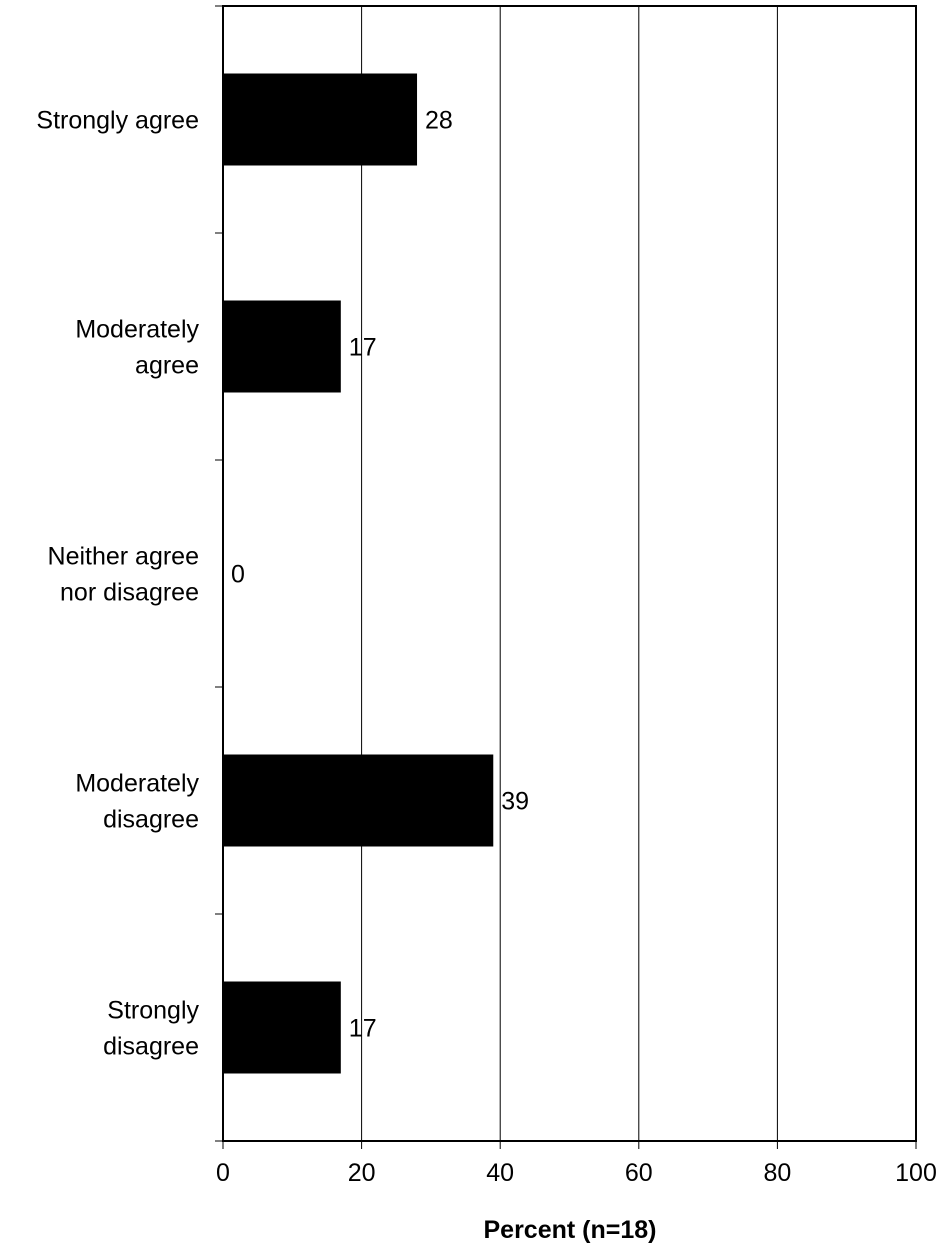 Image resolution: width=947 pixels, height=1251 pixels. I want to click on category-label: Moderately disagree, so click(137, 802).